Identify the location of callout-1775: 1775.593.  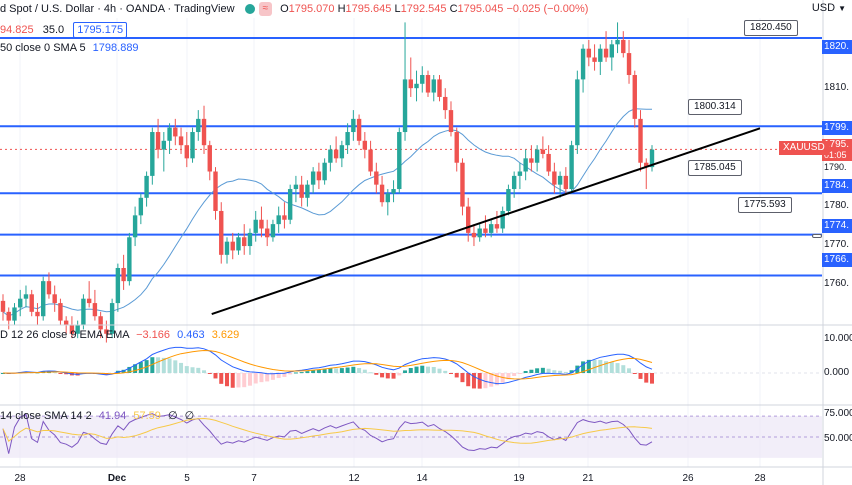
(765, 205).